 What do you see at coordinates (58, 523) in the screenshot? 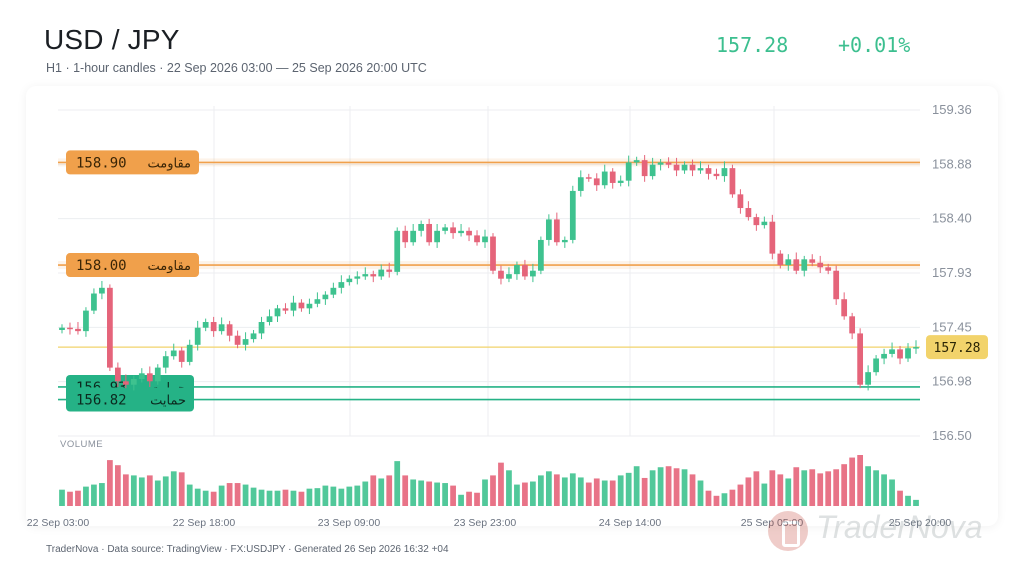
I see `x-tick-label: 22 Sep 03:00` at bounding box center [58, 523].